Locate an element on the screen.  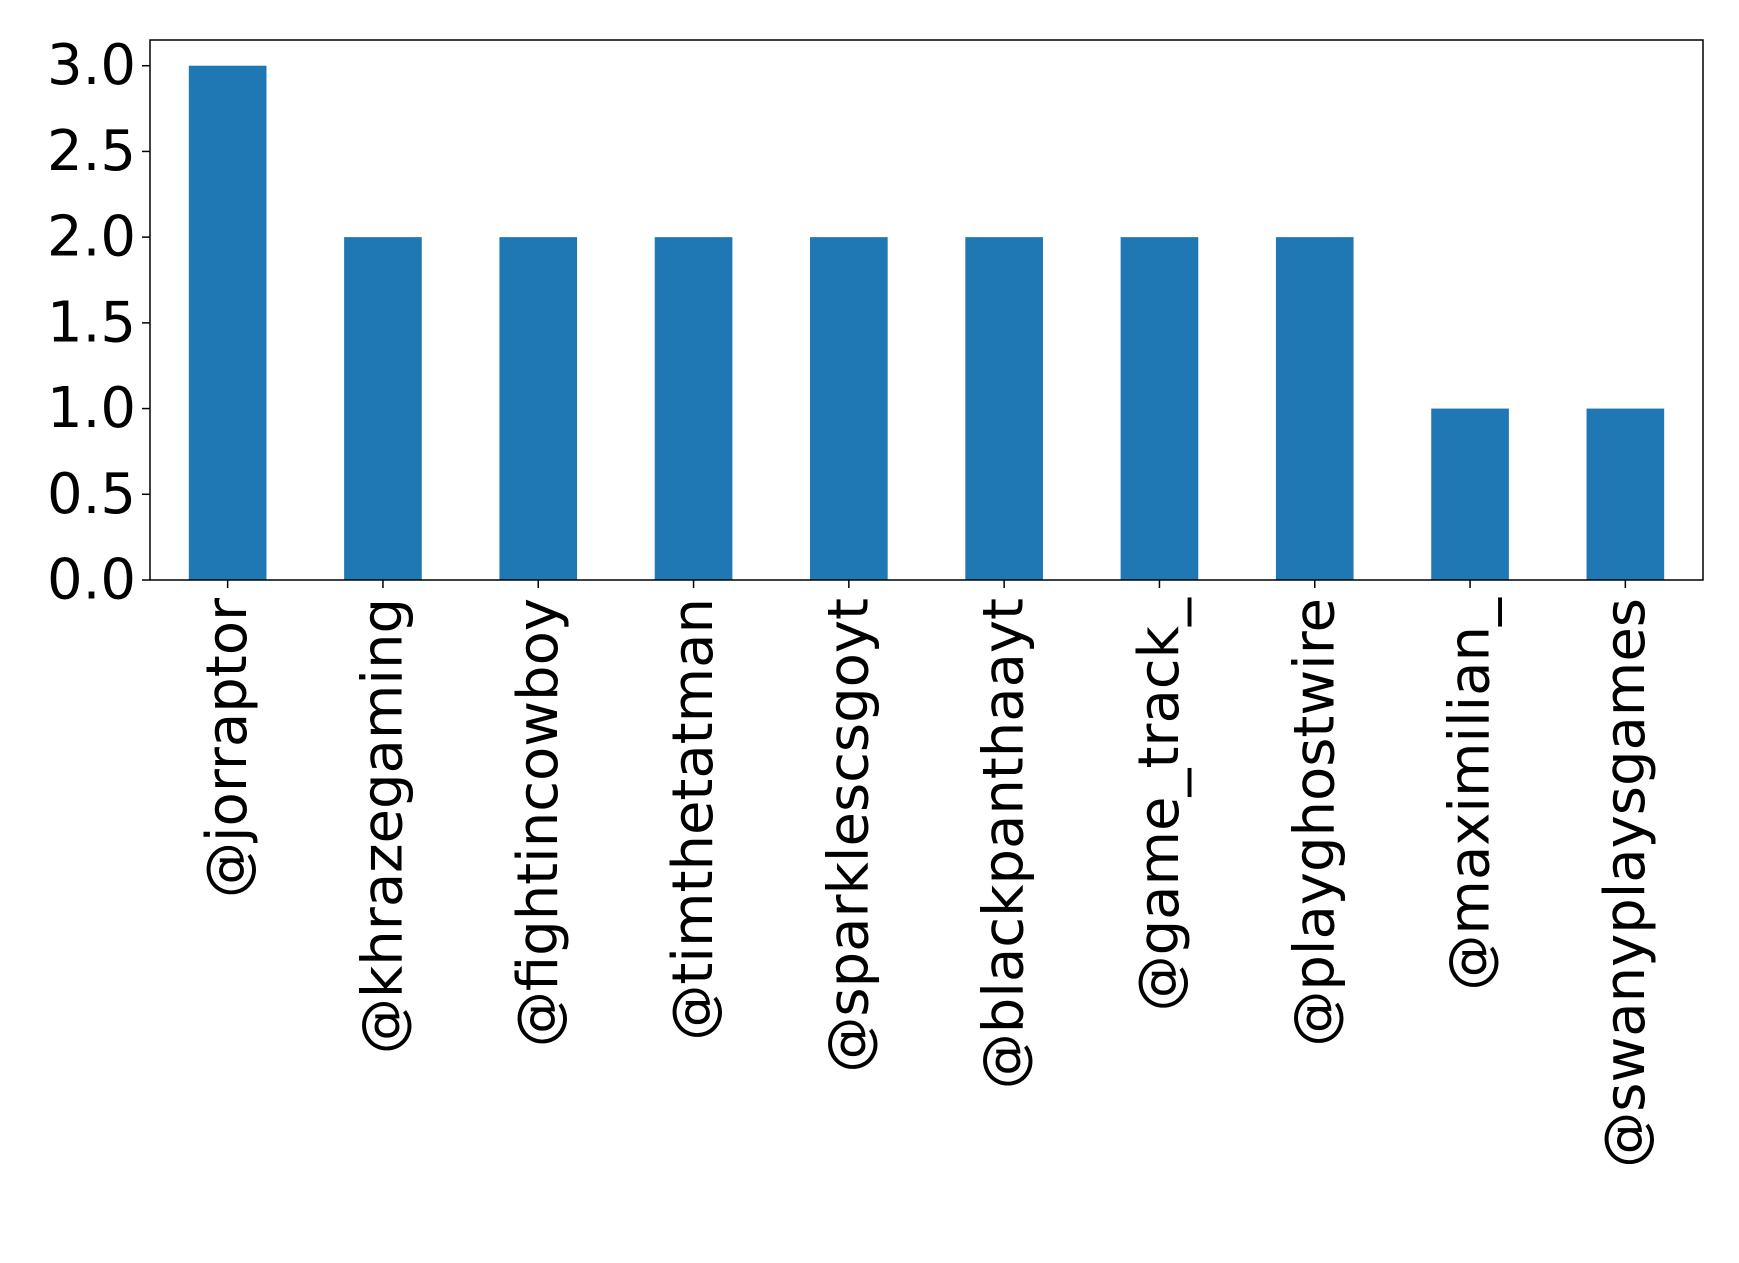
x-tick-label-8: @maximilian_ is located at coordinates (1470, 794).